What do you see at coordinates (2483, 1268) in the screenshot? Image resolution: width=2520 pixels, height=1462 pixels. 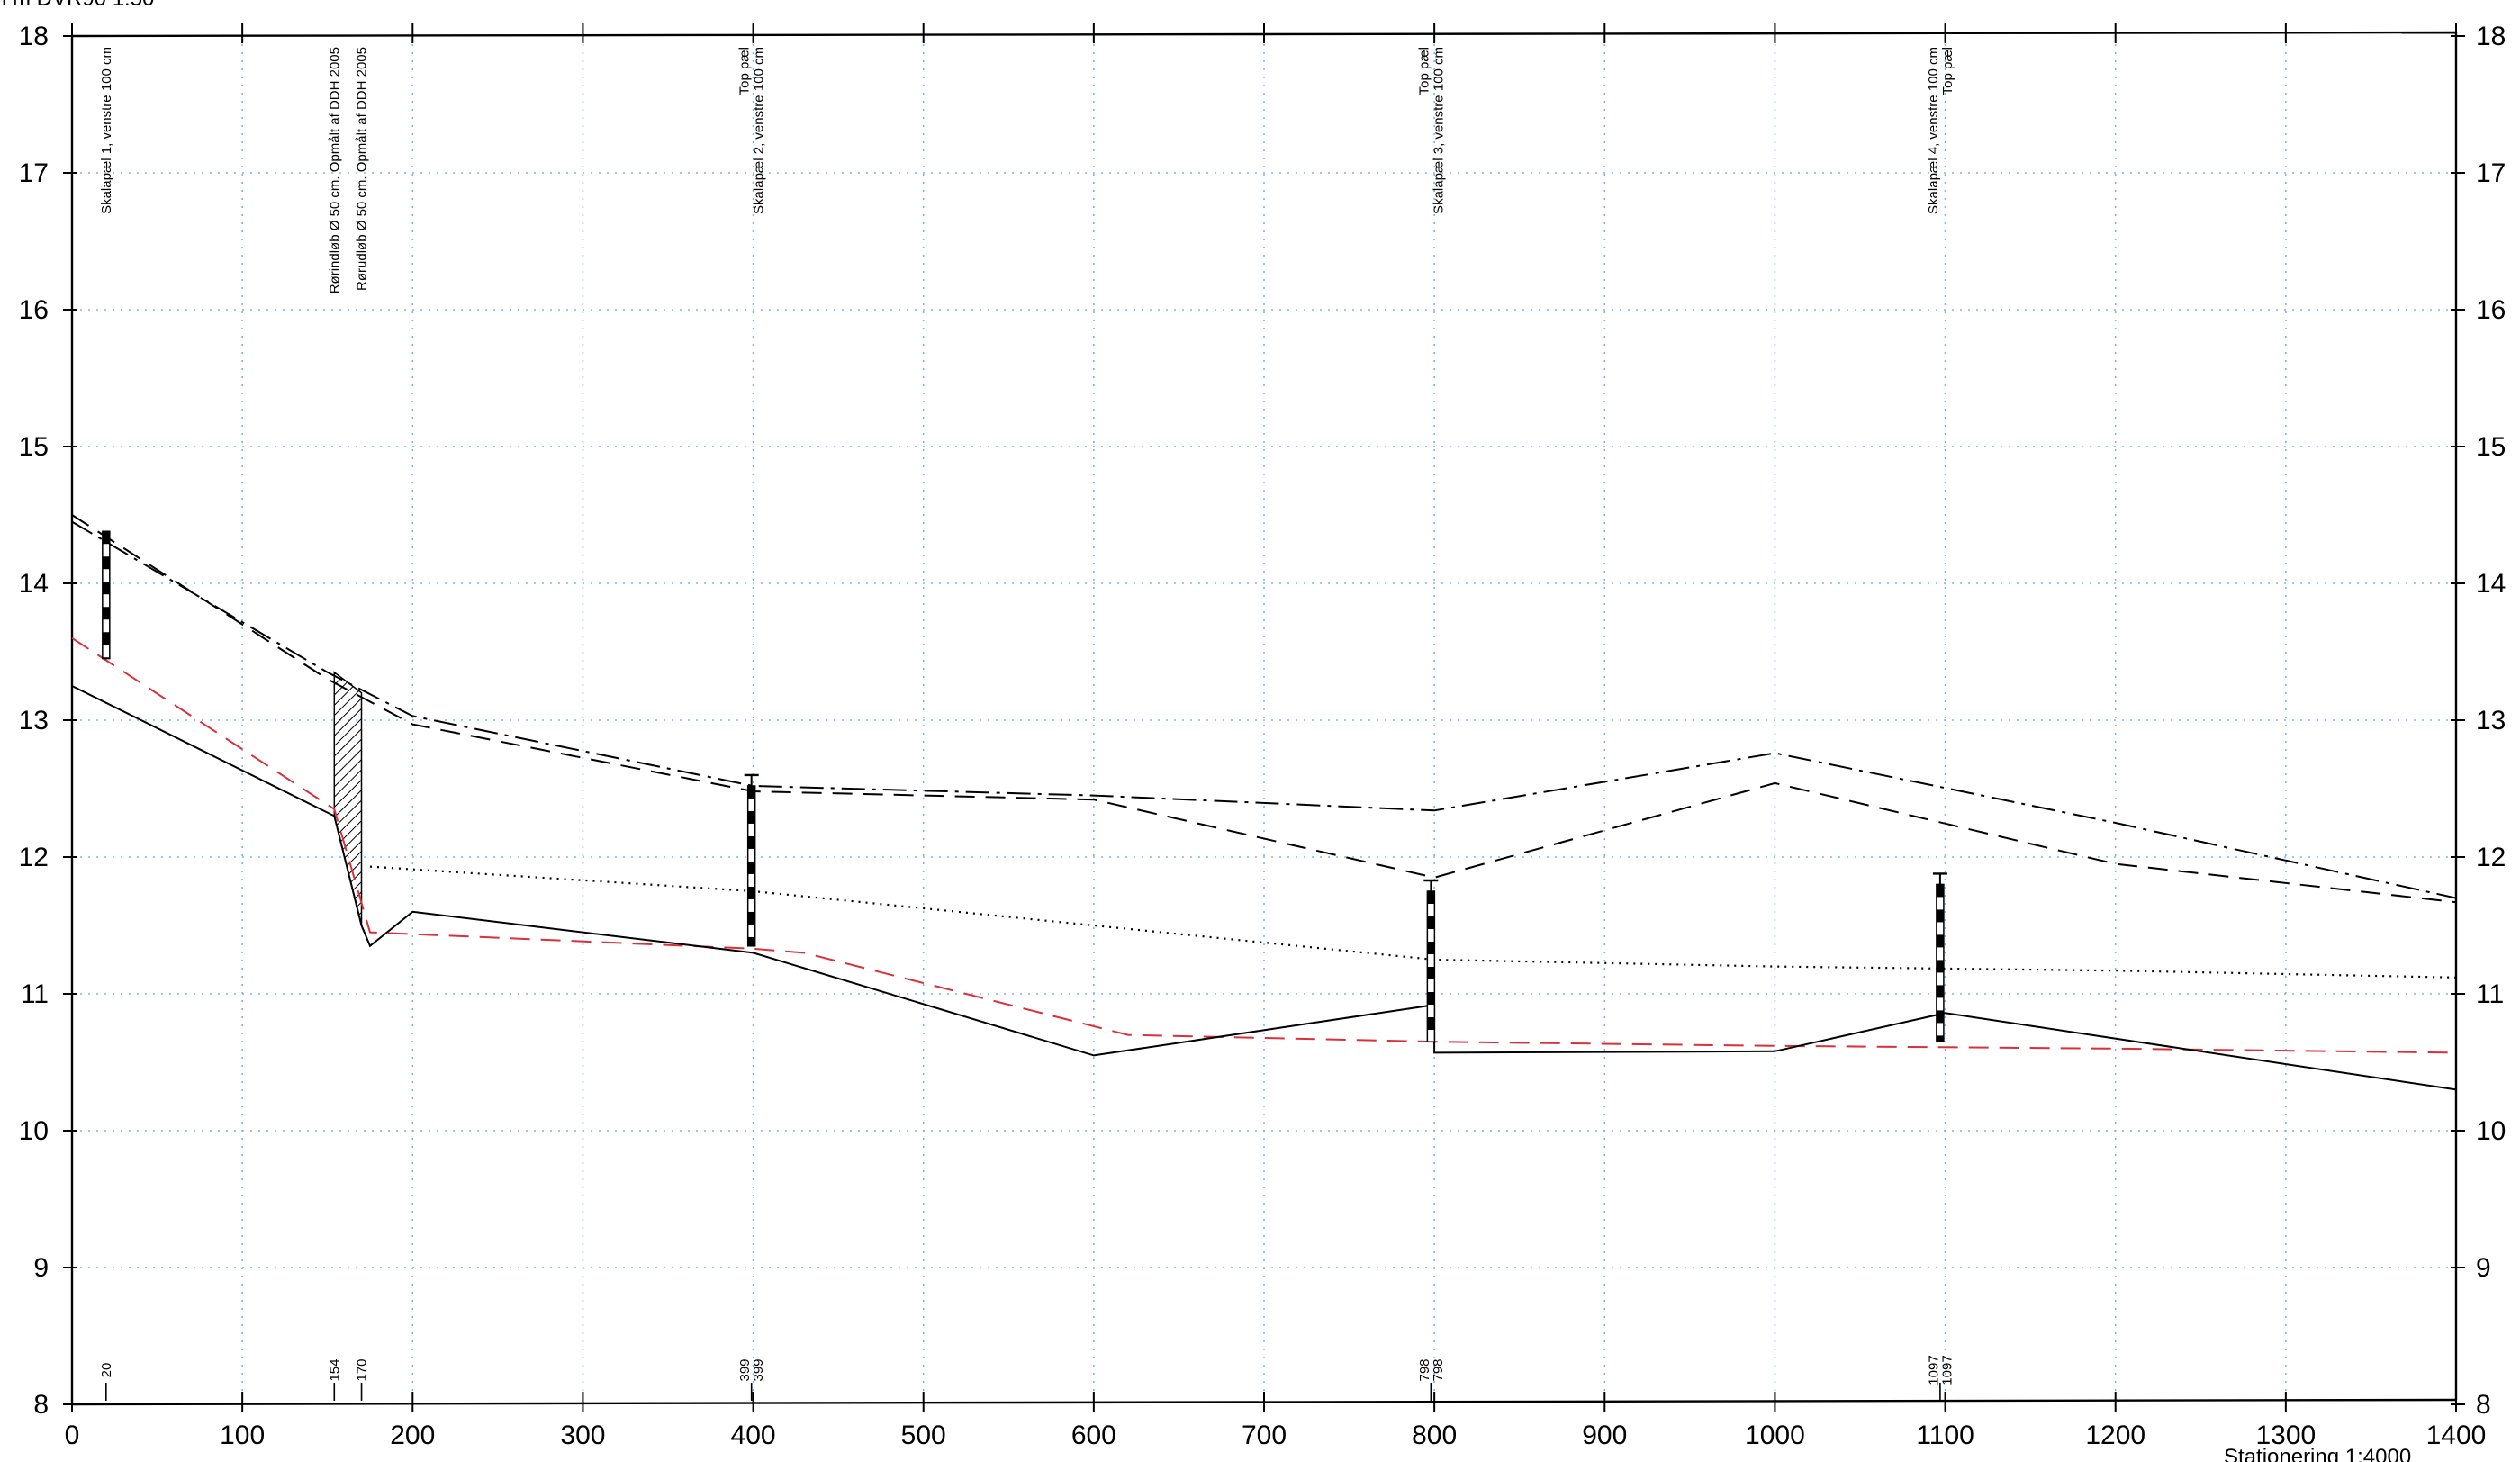 I see `y-tick-label-right: 9` at bounding box center [2483, 1268].